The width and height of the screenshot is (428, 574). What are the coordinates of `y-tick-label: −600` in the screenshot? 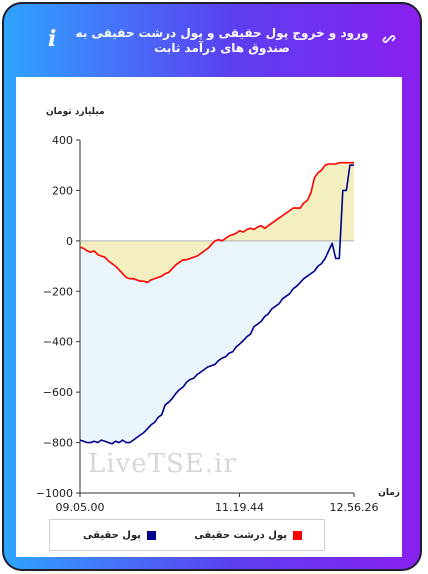 It's located at (58, 392).